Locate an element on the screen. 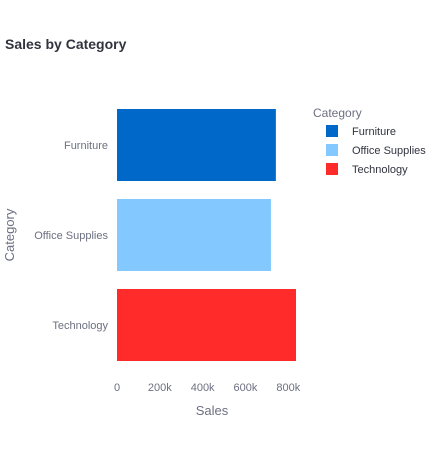  legend-swatch-office-supplies is located at coordinates (332, 150).